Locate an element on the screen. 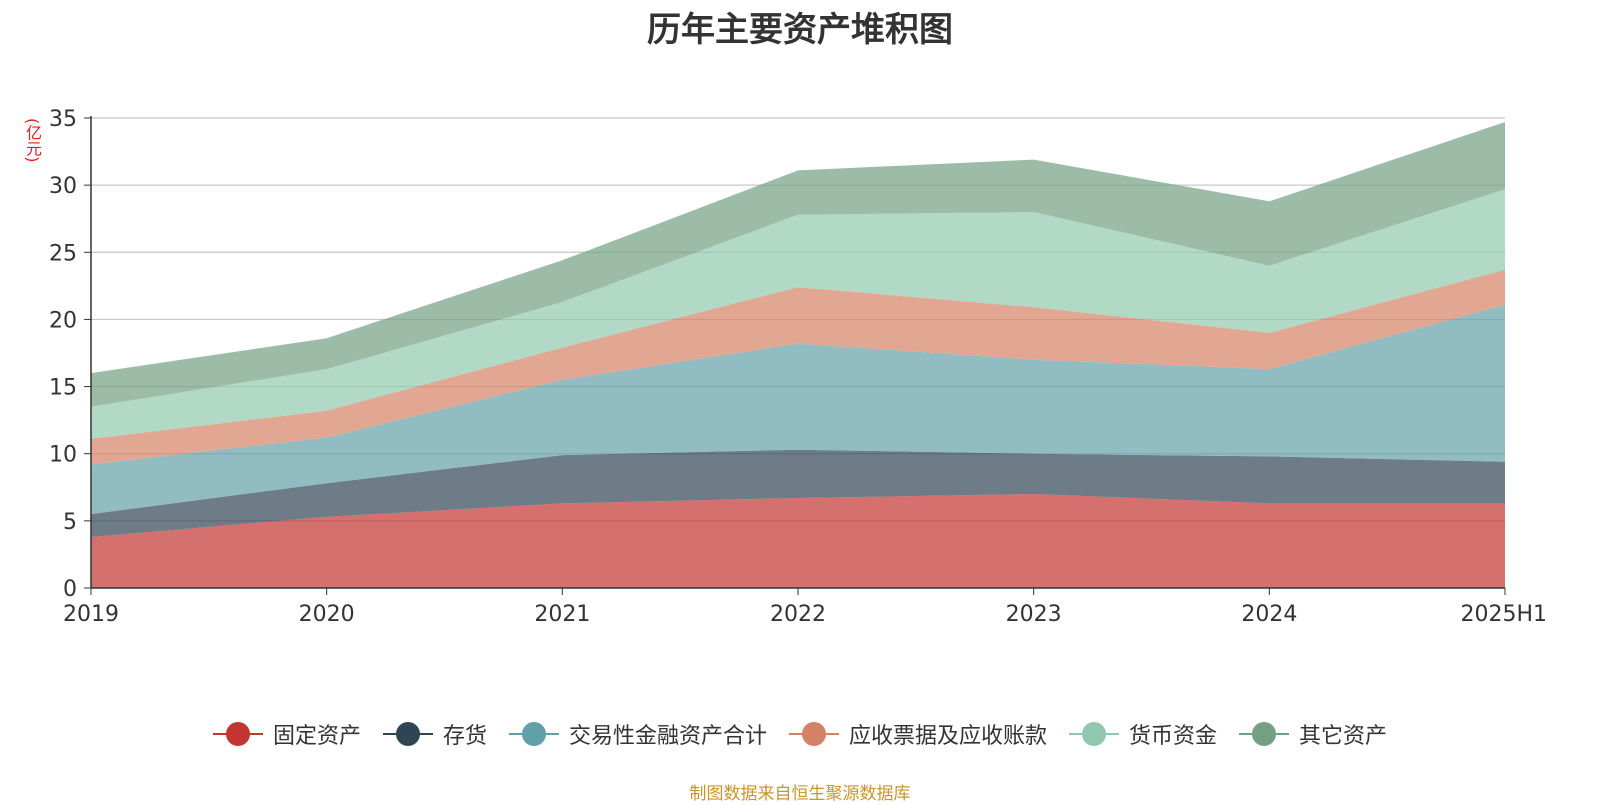  chart-title: 历年主要资产堆积图 is located at coordinates (800, 30).